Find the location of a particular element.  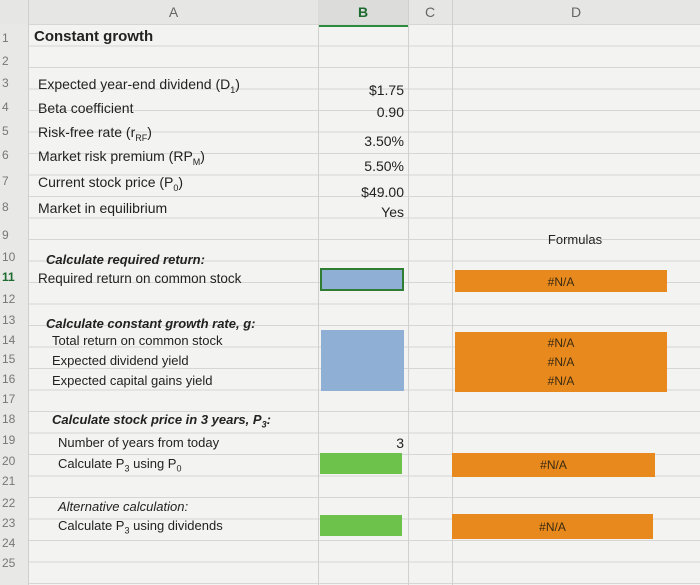

row-header-1: 1 is located at coordinates (5, 38).